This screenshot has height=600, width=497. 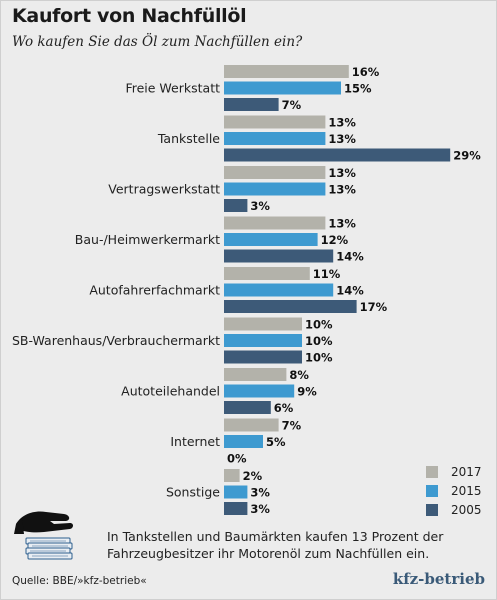 I want to click on data-label: 0%, so click(x=237, y=459).